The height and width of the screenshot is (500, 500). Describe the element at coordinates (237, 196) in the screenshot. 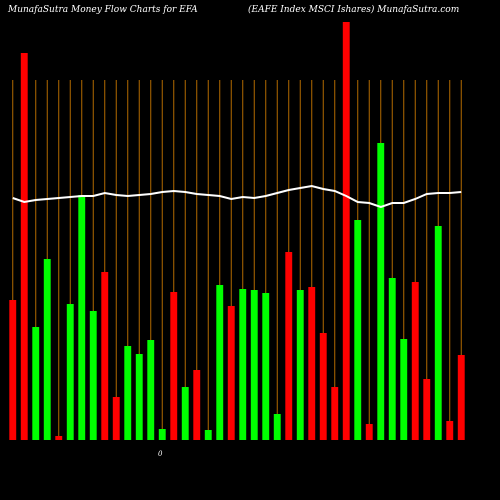

I see `money-flow-line` at that location.